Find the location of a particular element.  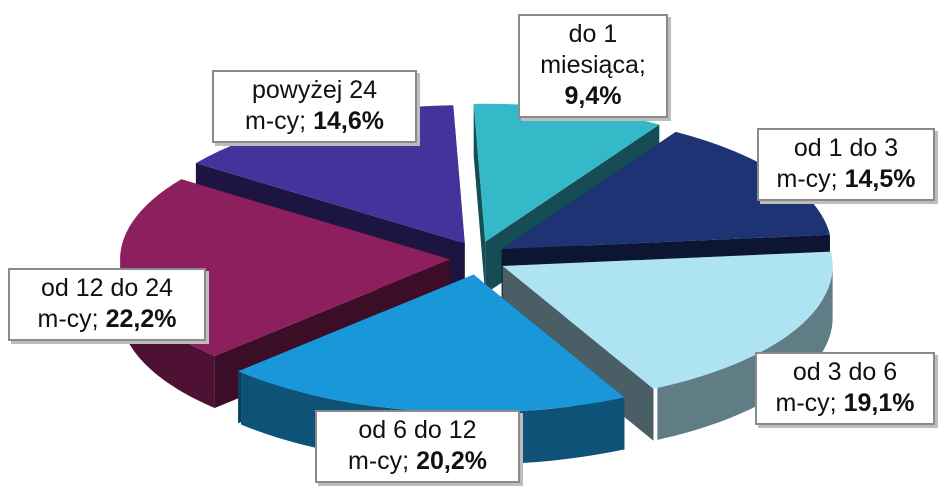

label-do-1-miesiaca: do 1 miesiąca; 9,4% is located at coordinates (593, 66).